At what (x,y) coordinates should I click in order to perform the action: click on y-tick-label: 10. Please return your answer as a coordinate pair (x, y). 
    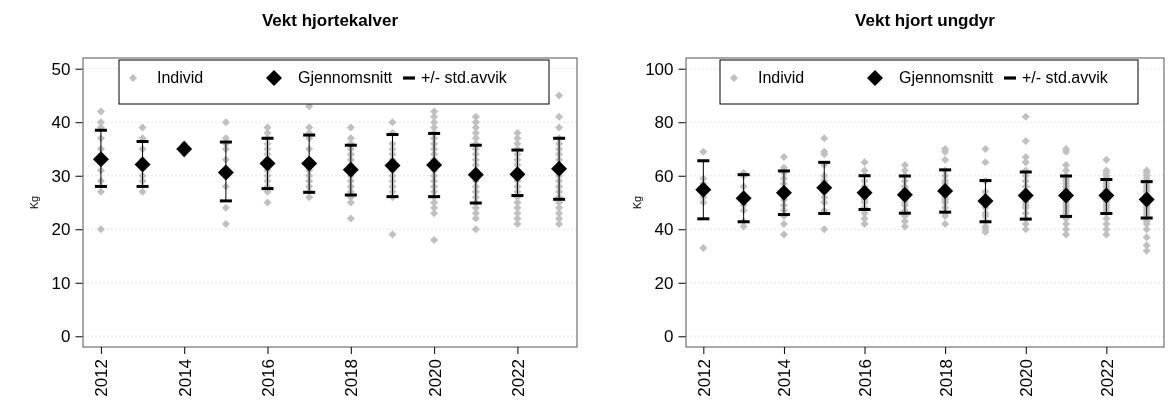
    Looking at the image, I should click on (61, 283).